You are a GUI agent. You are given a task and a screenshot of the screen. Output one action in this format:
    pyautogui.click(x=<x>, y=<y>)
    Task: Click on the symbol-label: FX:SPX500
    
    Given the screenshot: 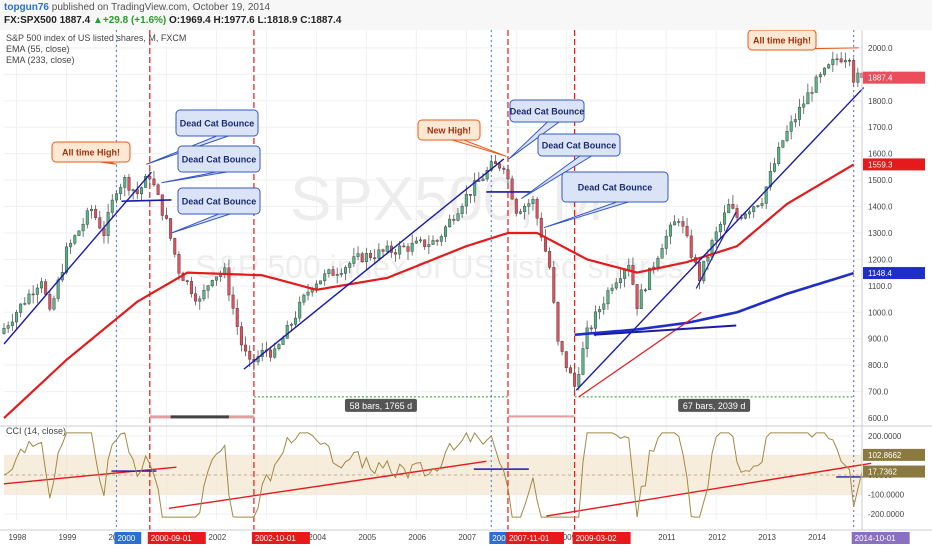 What is the action you would take?
    pyautogui.click(x=30, y=20)
    